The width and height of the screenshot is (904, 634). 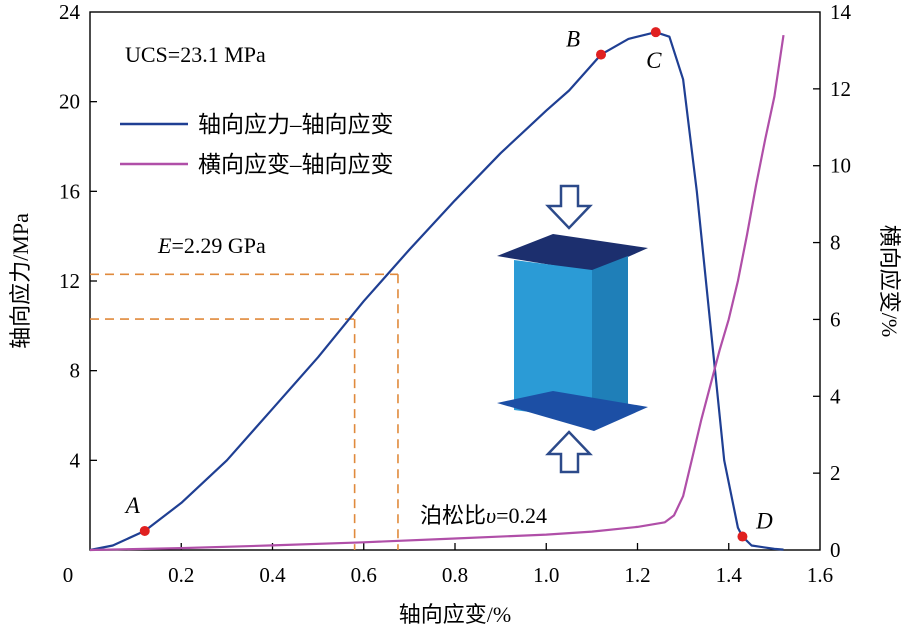 What do you see at coordinates (573, 39) in the screenshot?
I see `key-point-label: B` at bounding box center [573, 39].